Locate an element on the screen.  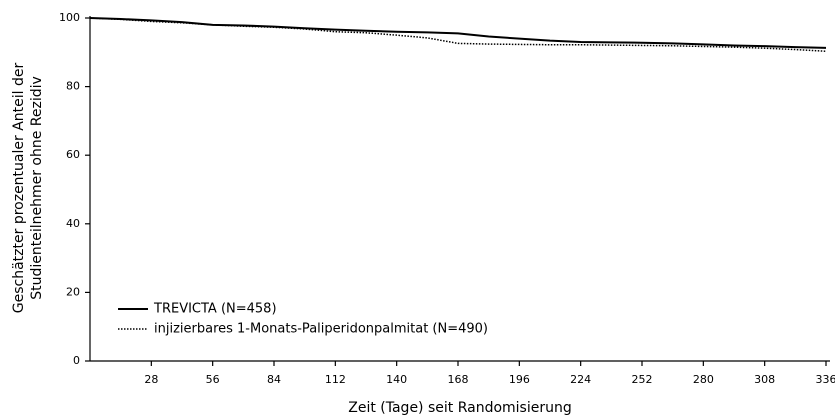
y-axis-label: Geschätzter prozentualer Anteil der is located at coordinates (19, 188).